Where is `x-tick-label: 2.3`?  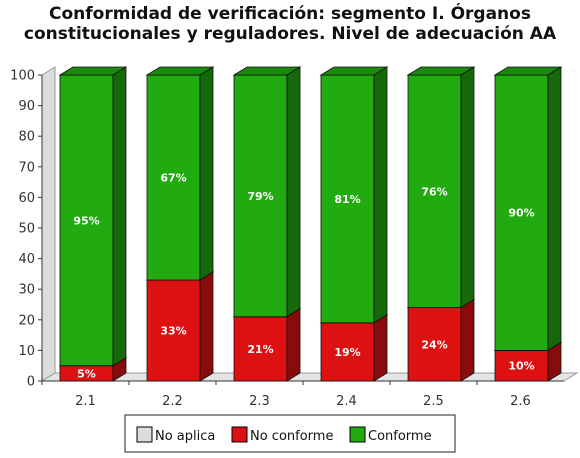
x-tick-label: 2.3 is located at coordinates (259, 401).